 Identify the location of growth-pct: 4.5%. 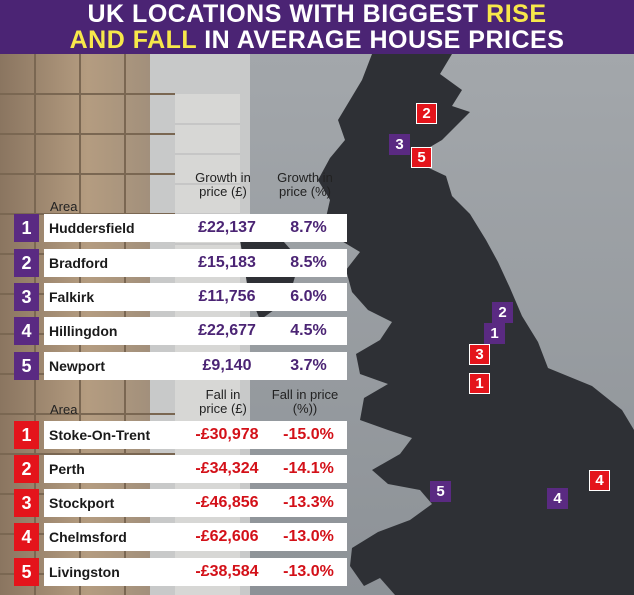
(308, 330).